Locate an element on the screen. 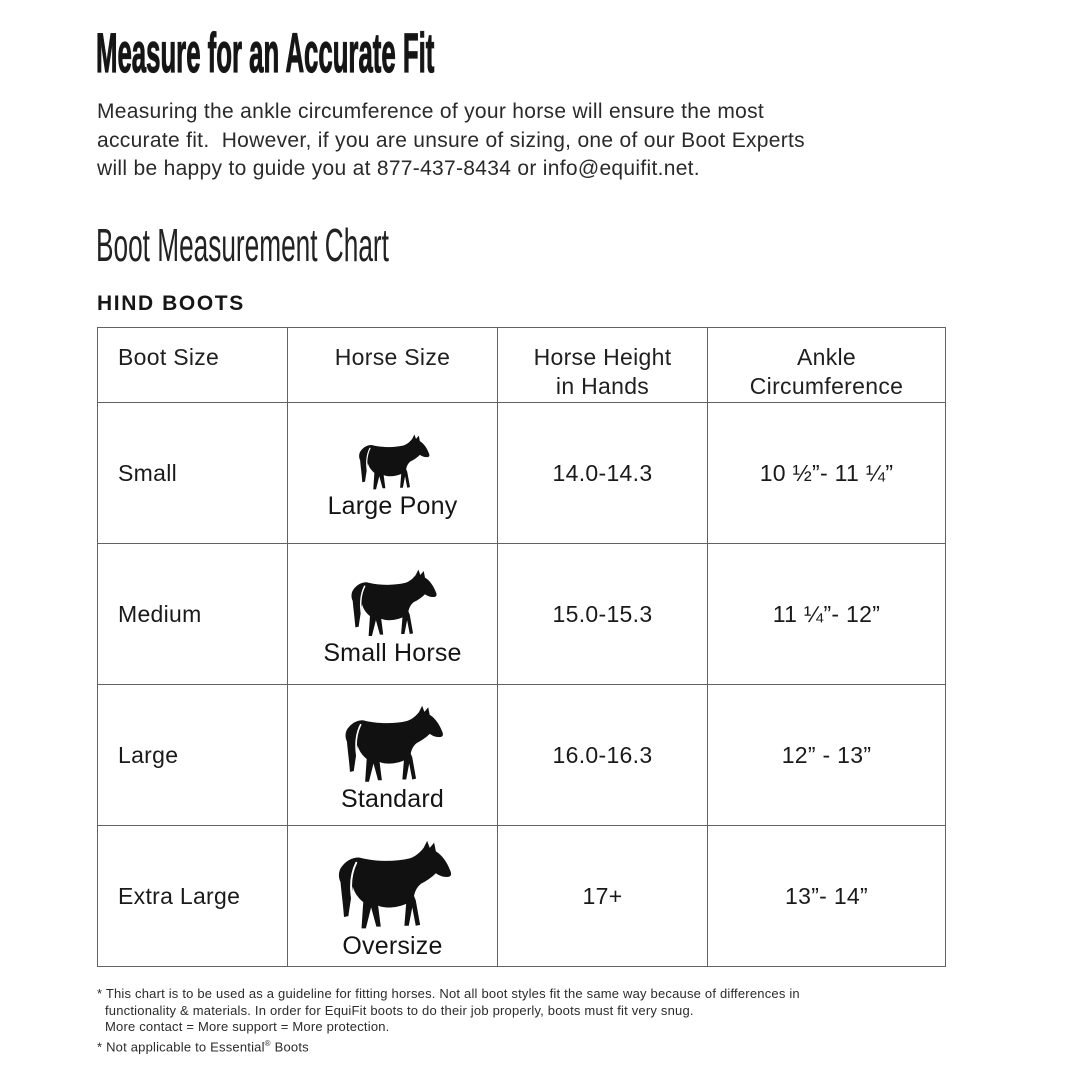  header-horse-height: Horse Height in Hands is located at coordinates (602, 365).